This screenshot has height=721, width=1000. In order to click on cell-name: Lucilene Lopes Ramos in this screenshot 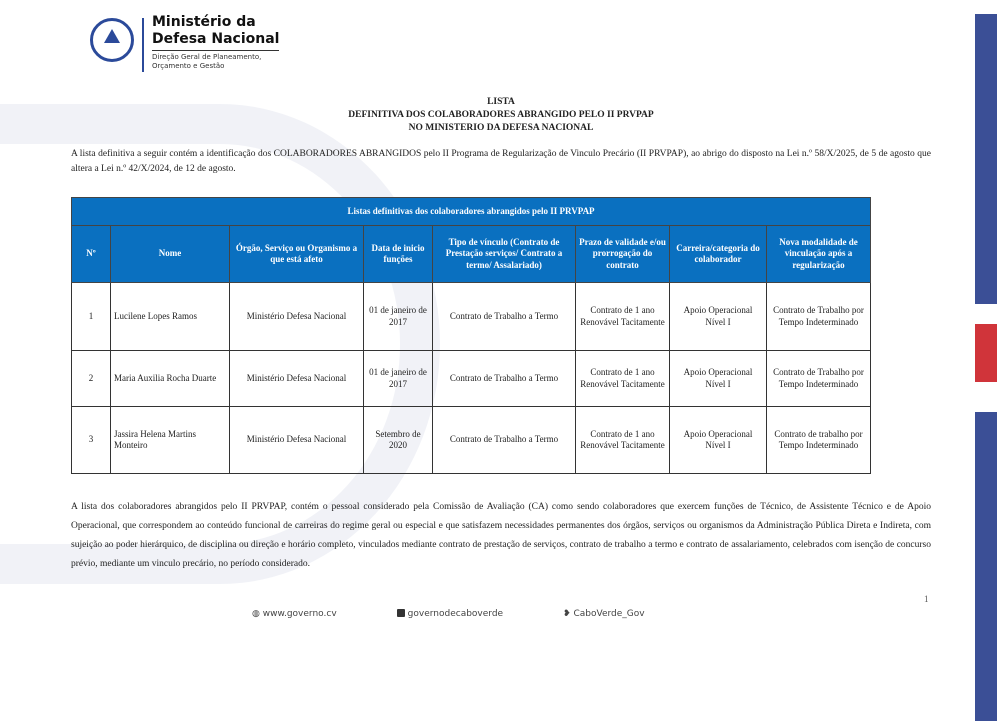, I will do `click(170, 316)`.